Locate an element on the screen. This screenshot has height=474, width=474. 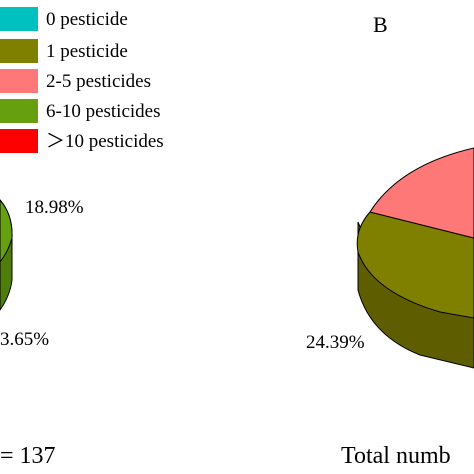
left-pie: 18.98% 3.65% = 137 is located at coordinates (42, 333).